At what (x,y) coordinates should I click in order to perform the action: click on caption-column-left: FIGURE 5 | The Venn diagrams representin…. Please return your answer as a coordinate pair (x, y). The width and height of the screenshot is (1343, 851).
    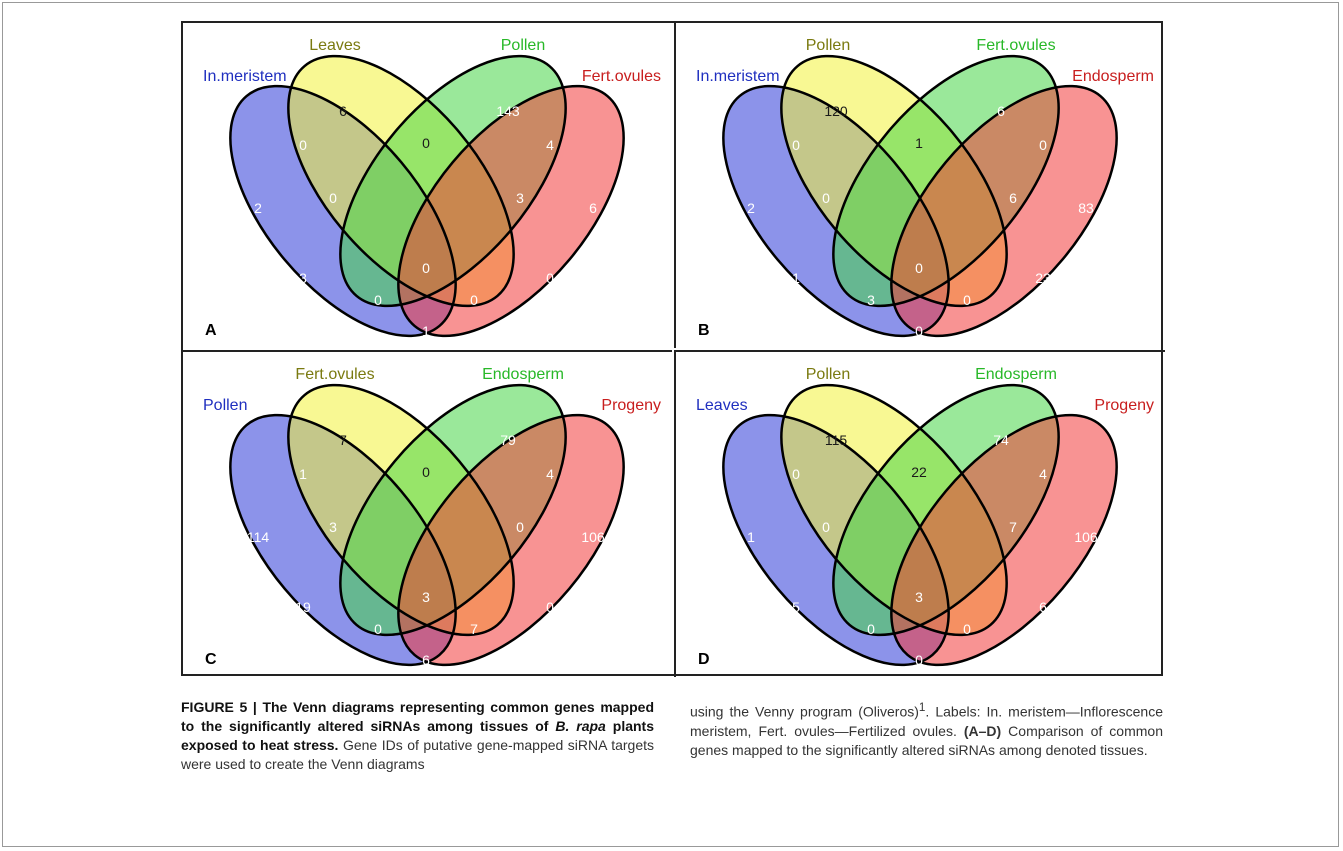
    Looking at the image, I should click on (417, 736).